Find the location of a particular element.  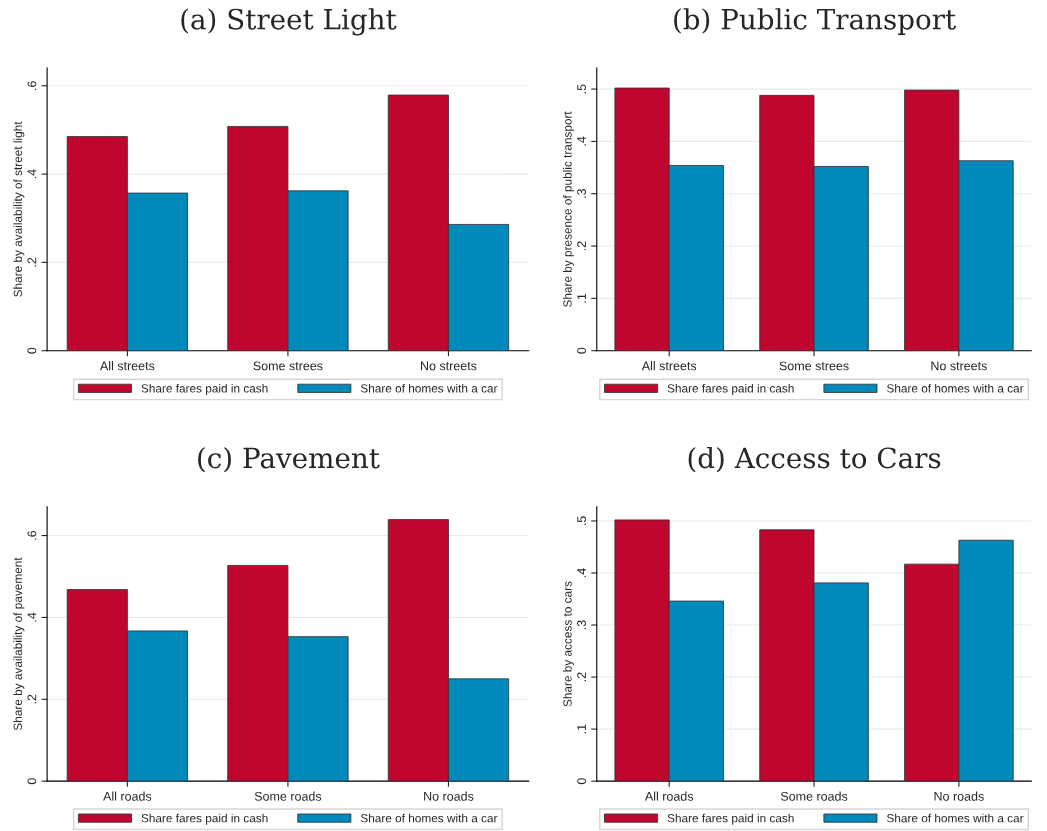

chart-title: (c) Pavement is located at coordinates (289, 459).